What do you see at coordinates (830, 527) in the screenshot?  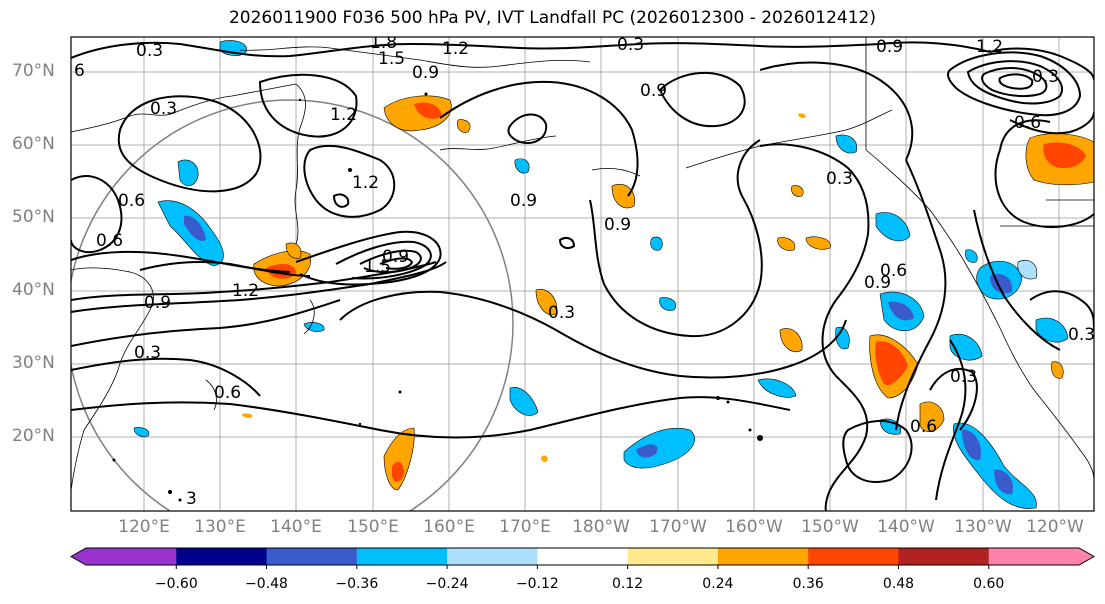 I see `lon-label: 150°W` at bounding box center [830, 527].